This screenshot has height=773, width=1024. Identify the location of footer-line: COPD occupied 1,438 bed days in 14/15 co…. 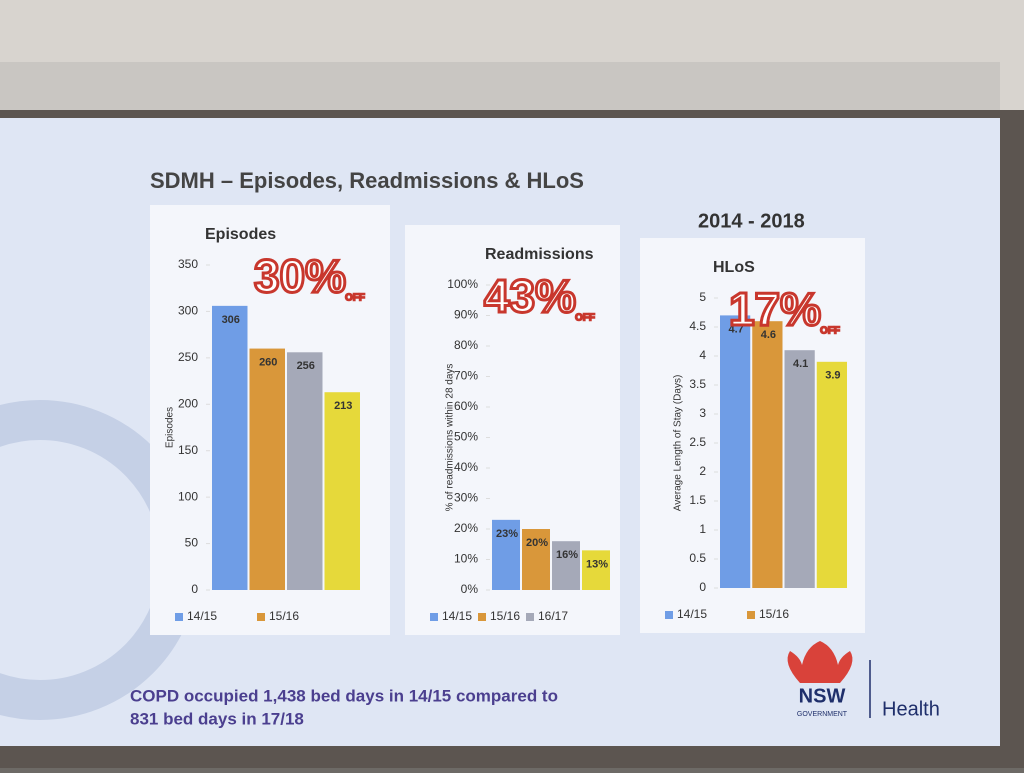
(344, 695).